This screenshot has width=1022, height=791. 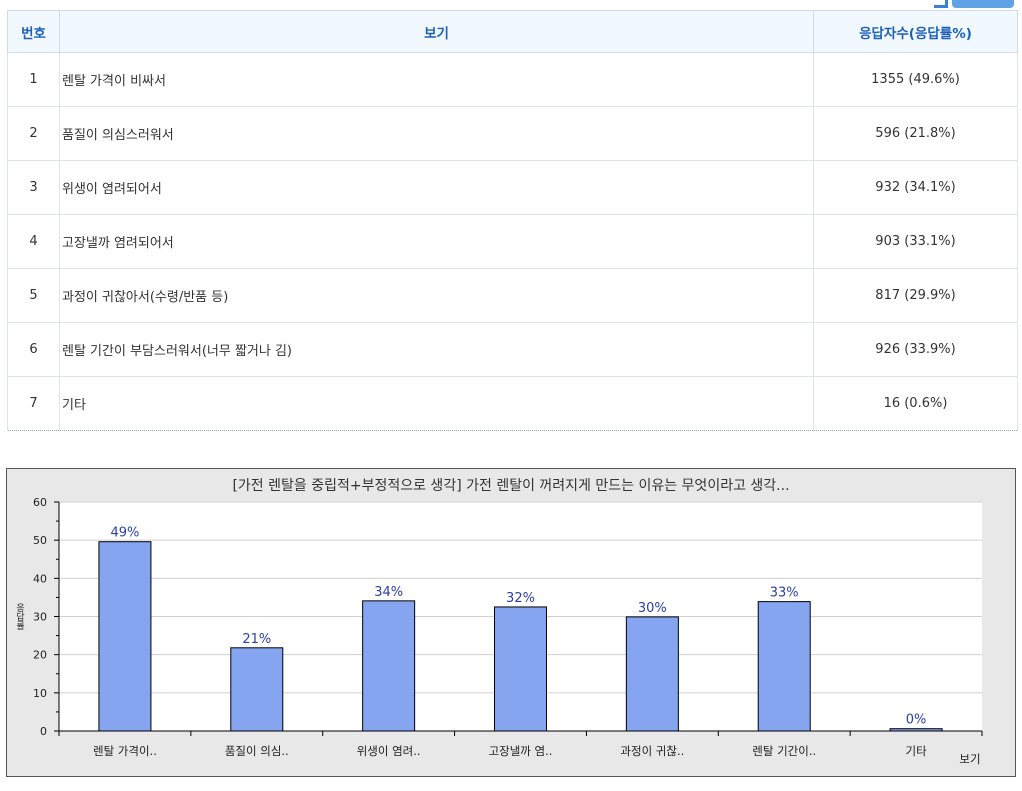 I want to click on data-label: 30%, so click(x=652, y=608).